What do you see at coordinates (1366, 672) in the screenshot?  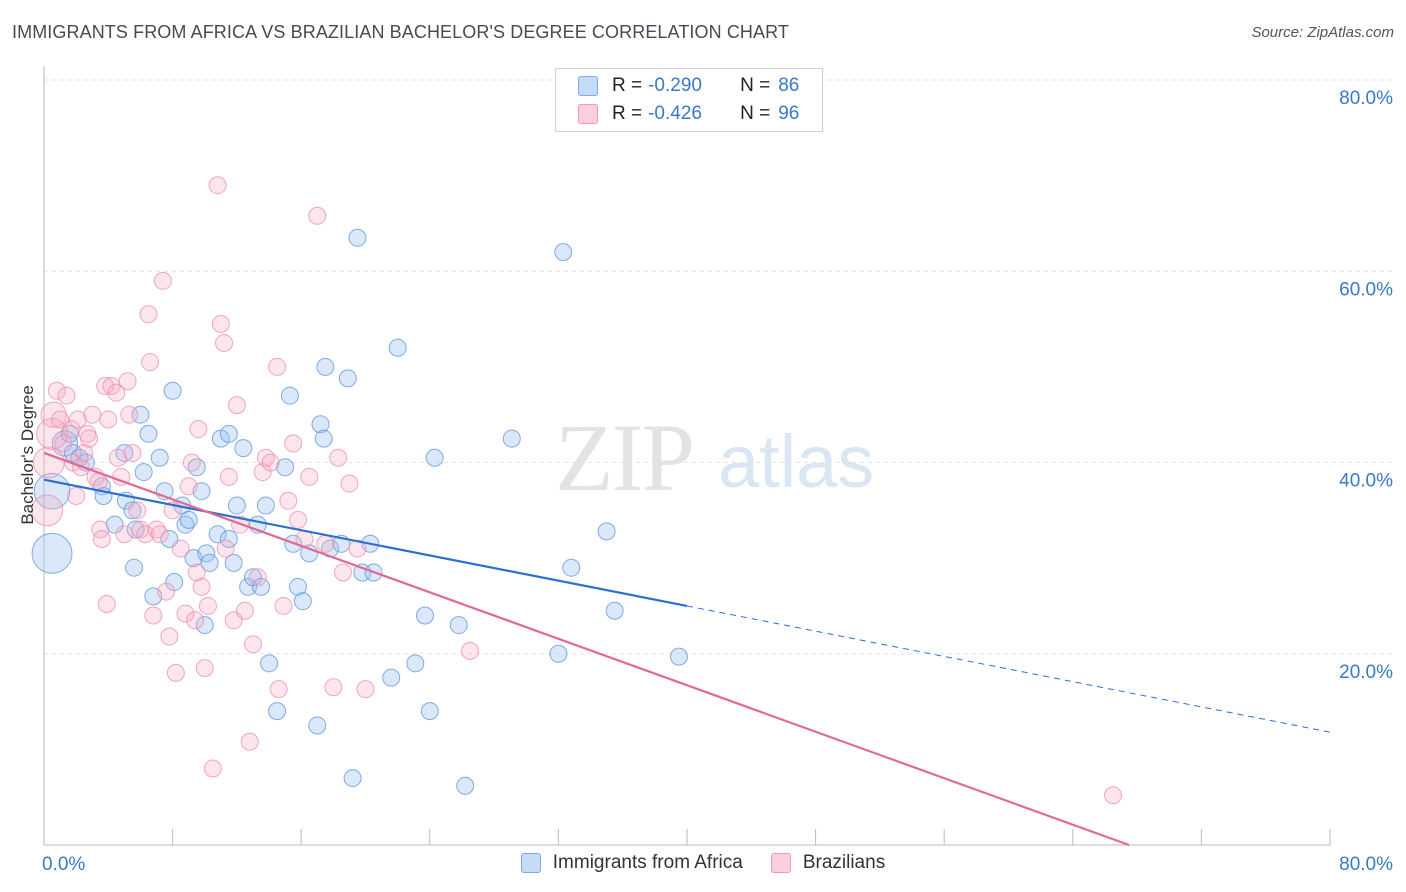 I see `y-tick-label: 20.0%` at bounding box center [1366, 672].